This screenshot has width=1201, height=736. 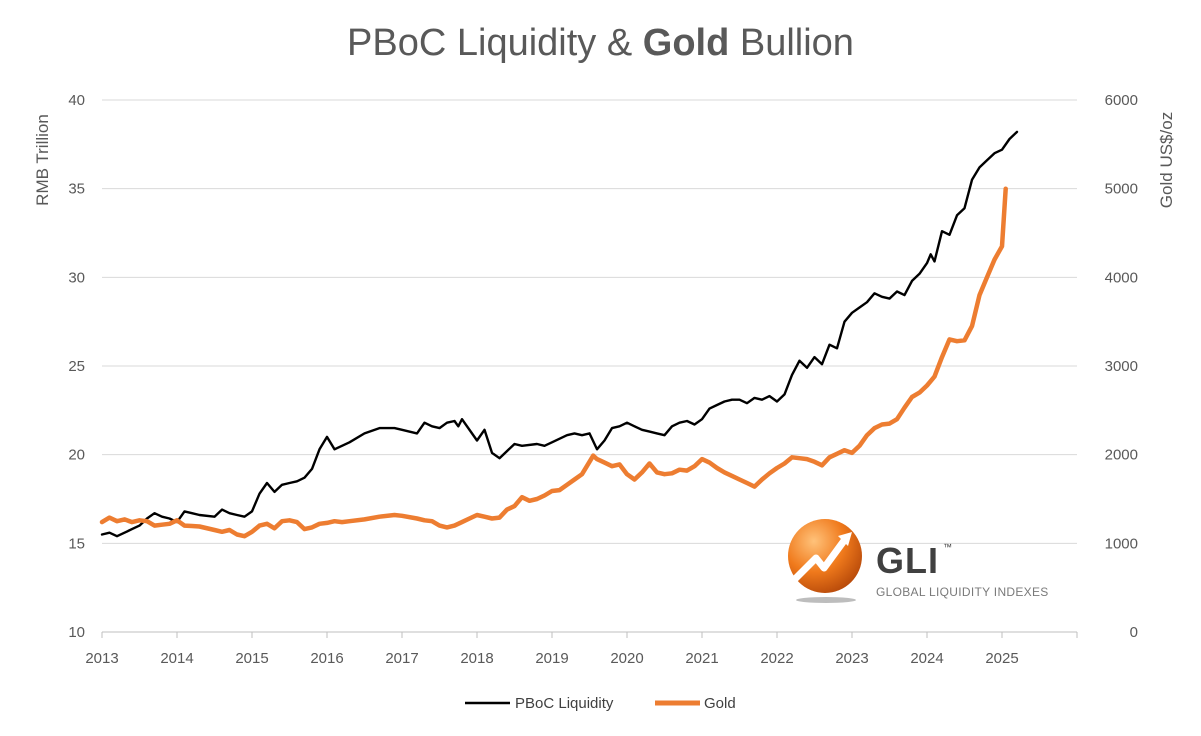 What do you see at coordinates (176, 658) in the screenshot?
I see `x-tick-1: 2014` at bounding box center [176, 658].